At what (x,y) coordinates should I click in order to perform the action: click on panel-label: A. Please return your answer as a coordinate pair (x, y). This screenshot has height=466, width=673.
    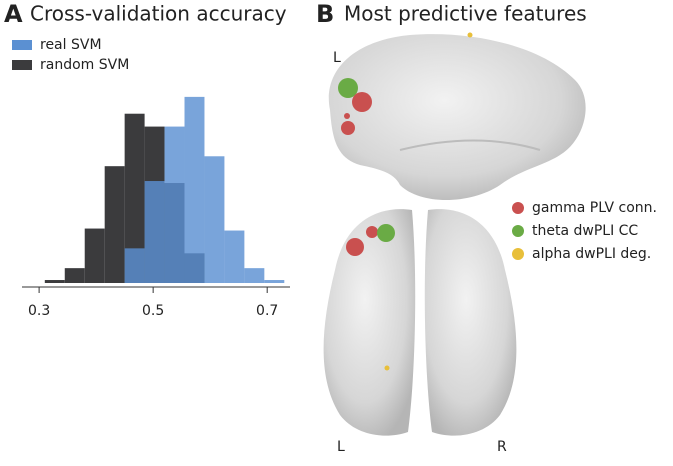
    Looking at the image, I should click on (13, 14).